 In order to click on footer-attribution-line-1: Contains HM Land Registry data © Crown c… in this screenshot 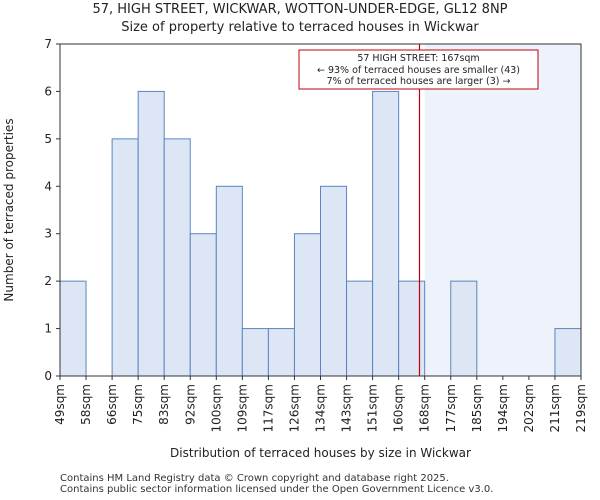, I will do `click(254, 478)`.